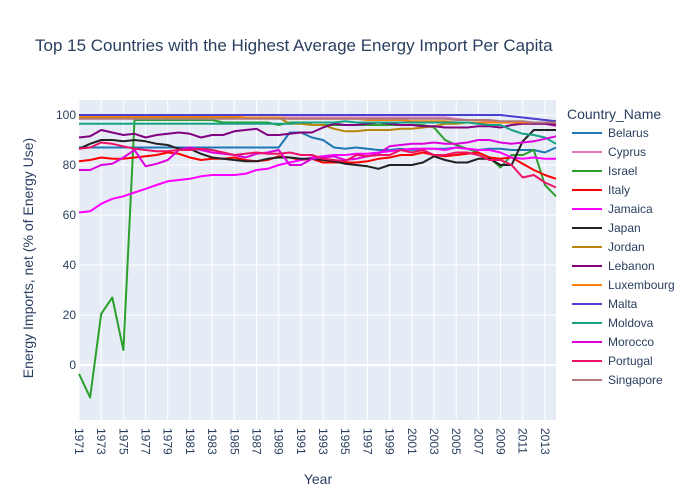 The image size is (700, 500). I want to click on x-tick-label: 1987, so click(256, 441).